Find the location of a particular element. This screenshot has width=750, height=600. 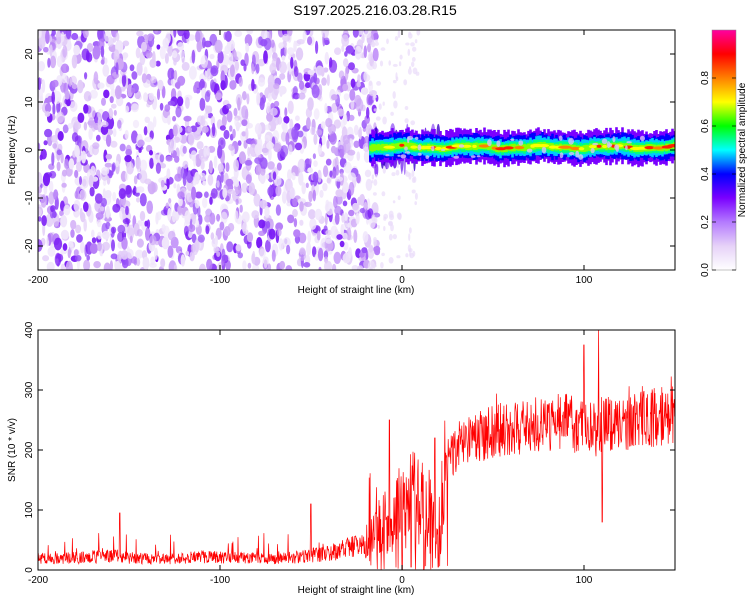

colorbar-label: Normalized spectral amplitude is located at coordinates (742, 149).